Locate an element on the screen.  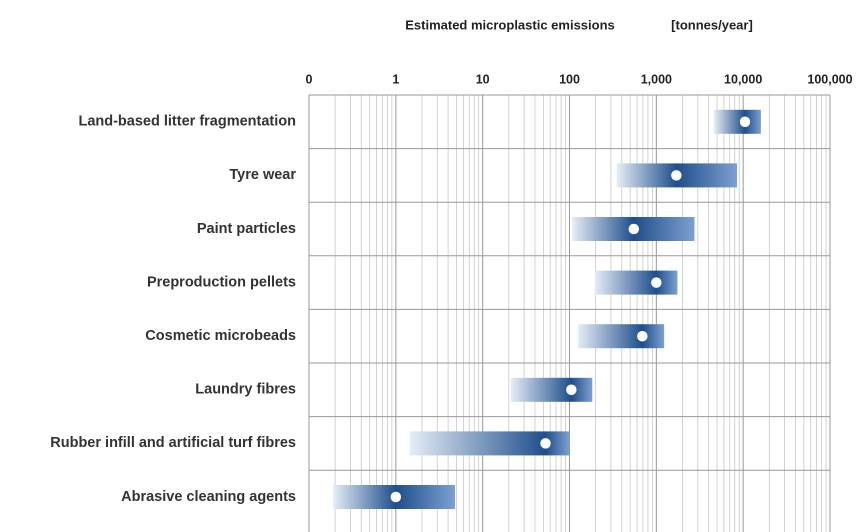
x-tick-label: 10,000 is located at coordinates (743, 79).